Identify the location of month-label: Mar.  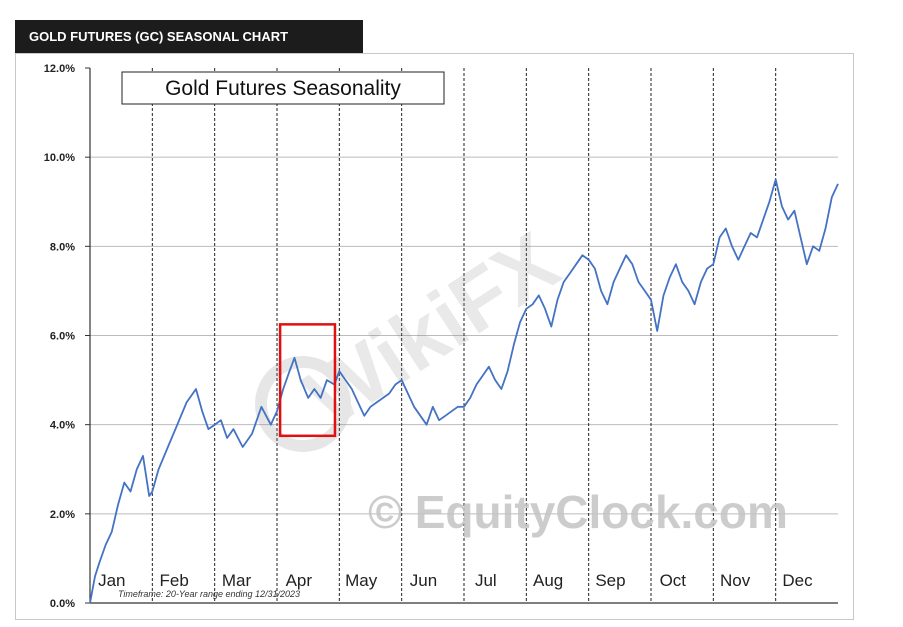
(237, 580).